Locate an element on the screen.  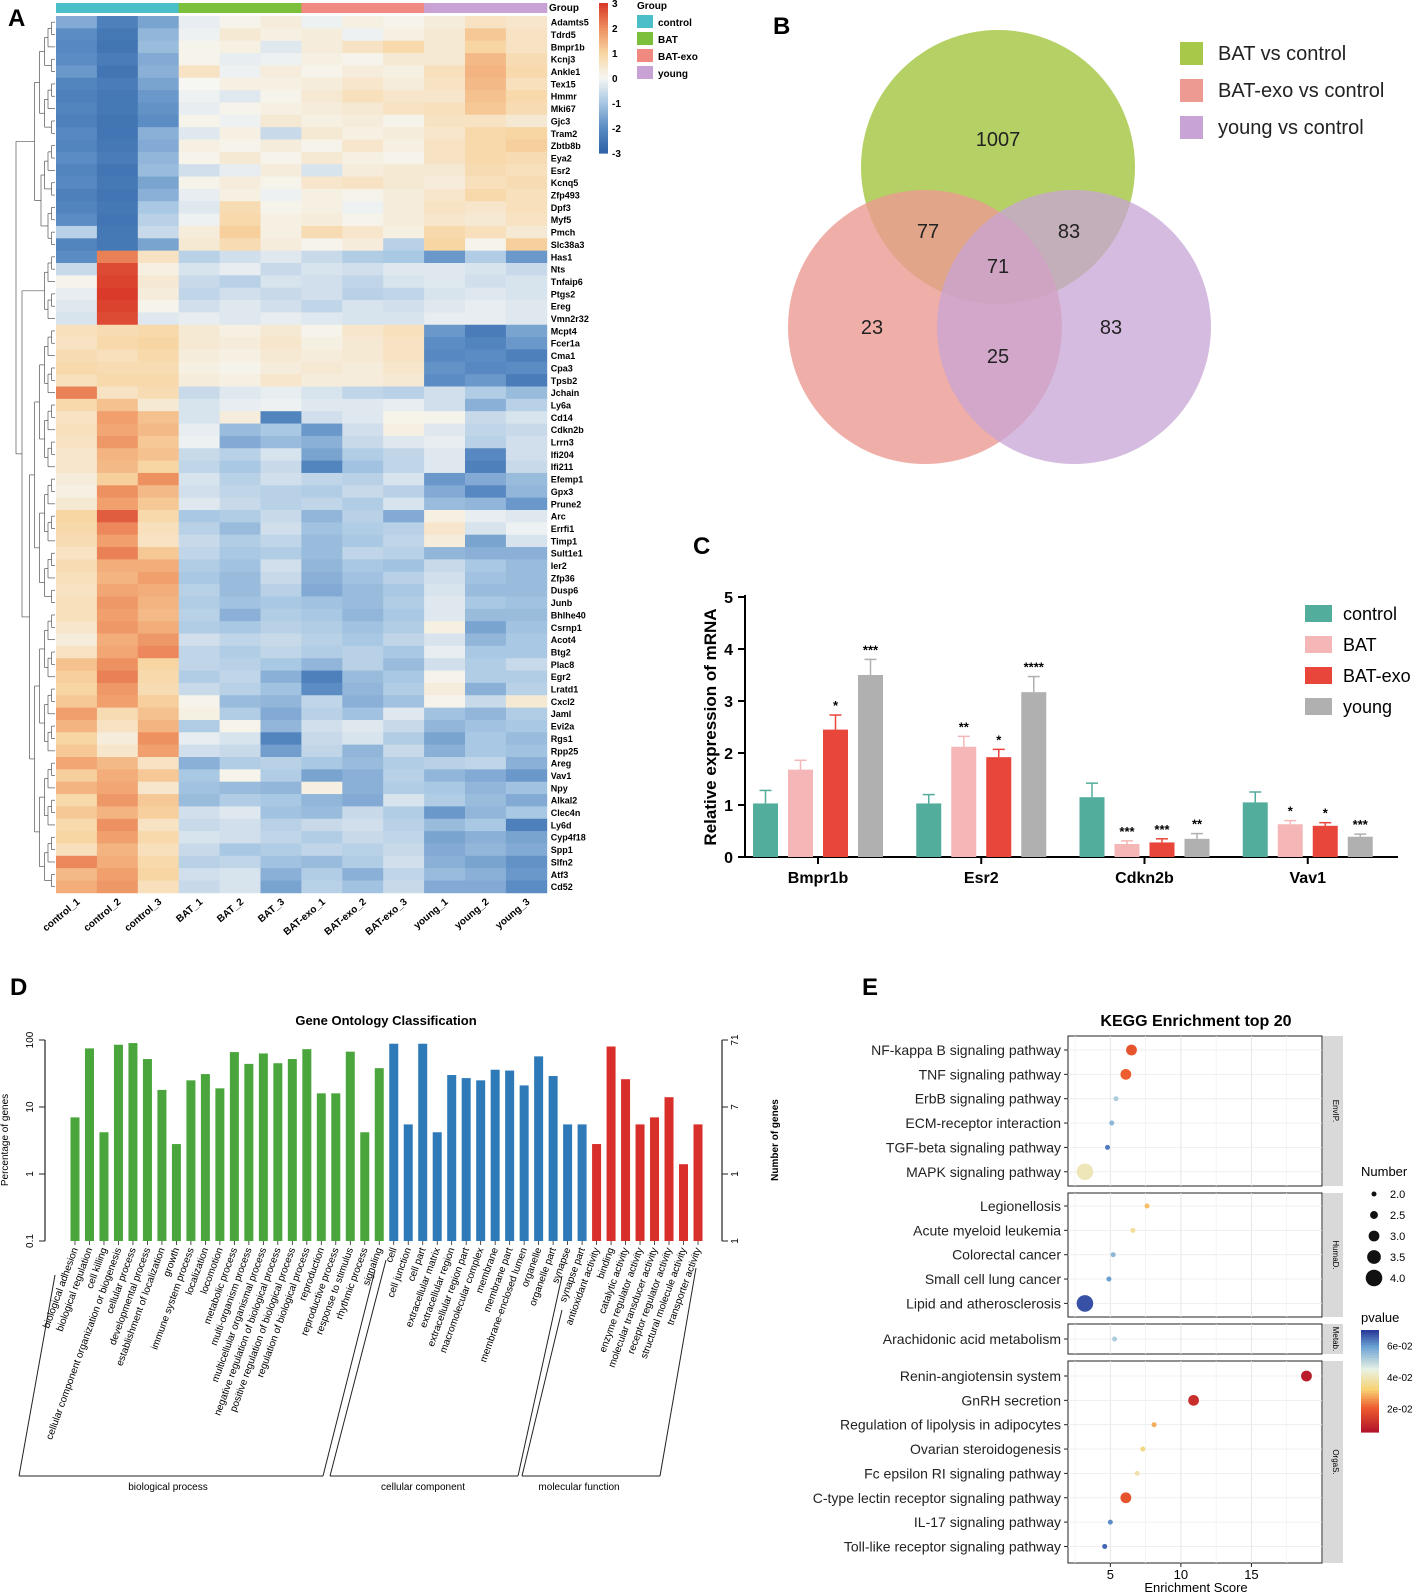
gene-label: Lrrn3 is located at coordinates (562, 443).